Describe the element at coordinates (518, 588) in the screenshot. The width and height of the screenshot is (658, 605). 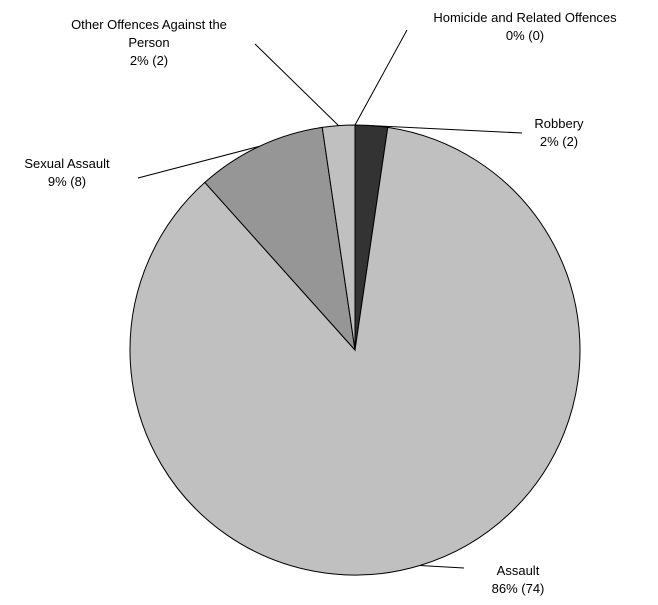
I see `slice-value-assault: 86% (74)` at that location.